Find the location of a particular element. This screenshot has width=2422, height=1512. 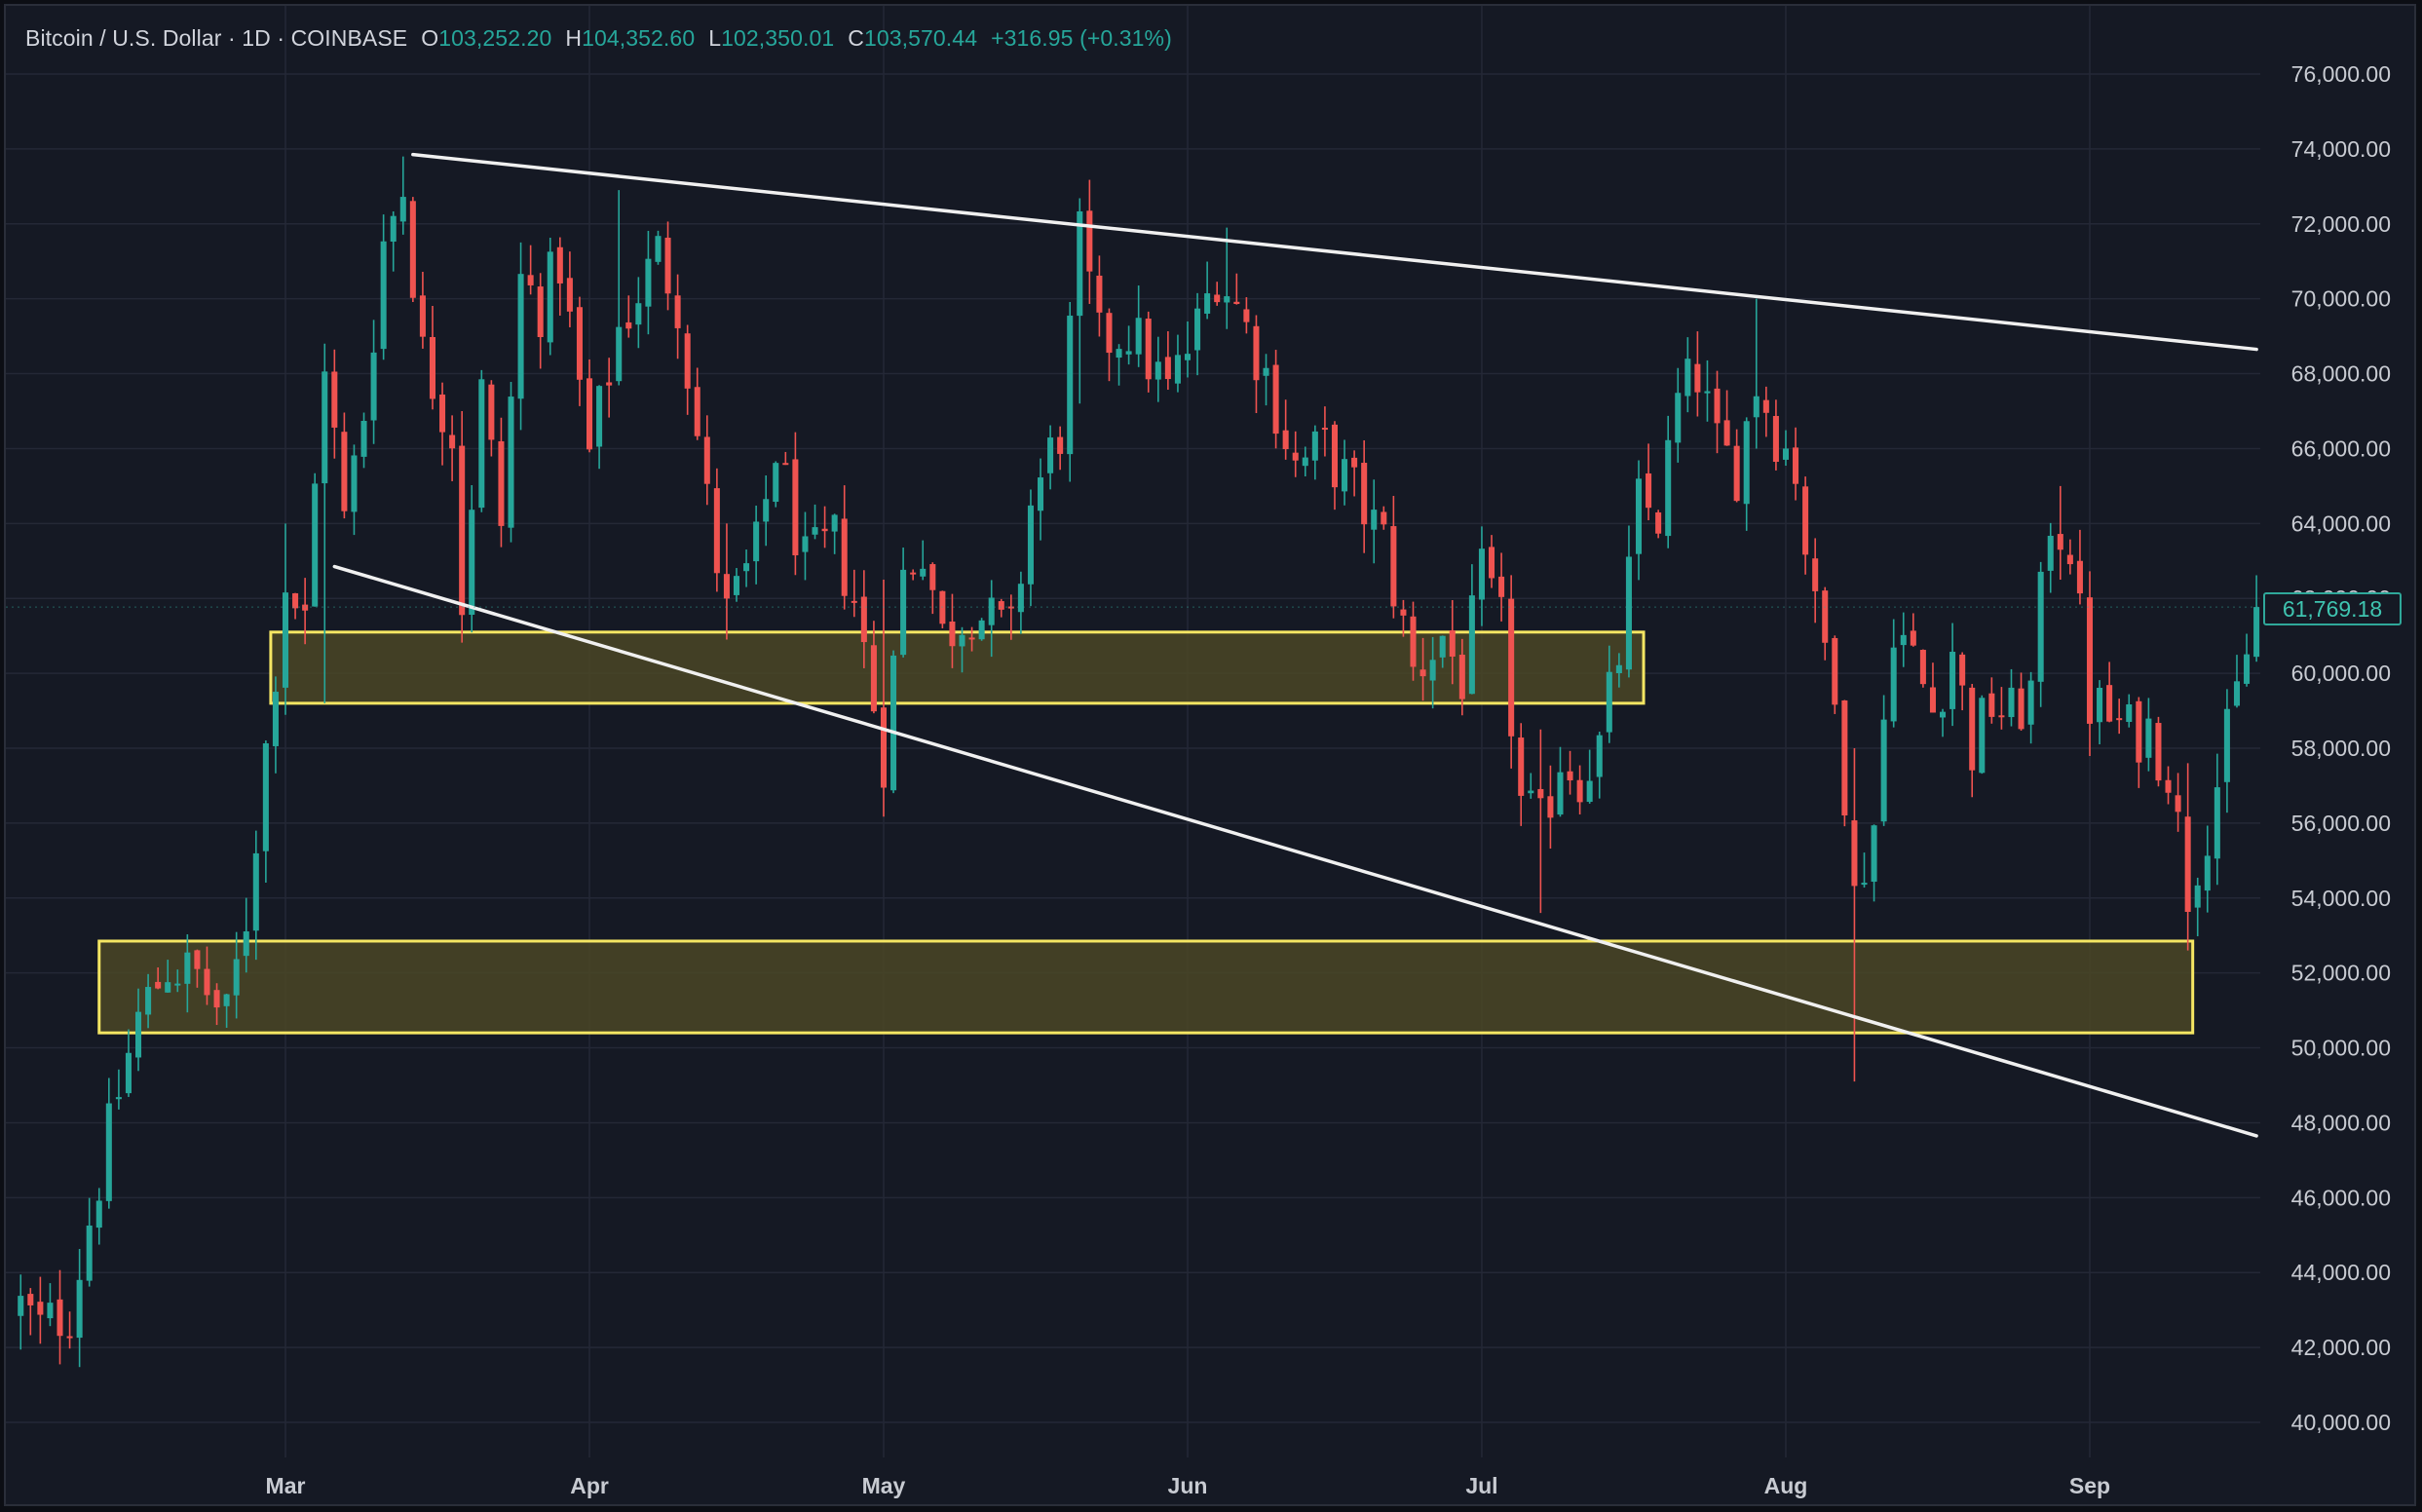

close-label: C is located at coordinates (856, 38).